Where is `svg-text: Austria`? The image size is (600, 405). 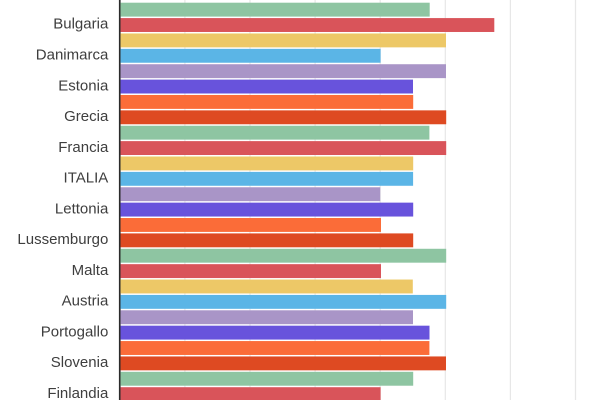 svg-text: Austria is located at coordinates (85, 301).